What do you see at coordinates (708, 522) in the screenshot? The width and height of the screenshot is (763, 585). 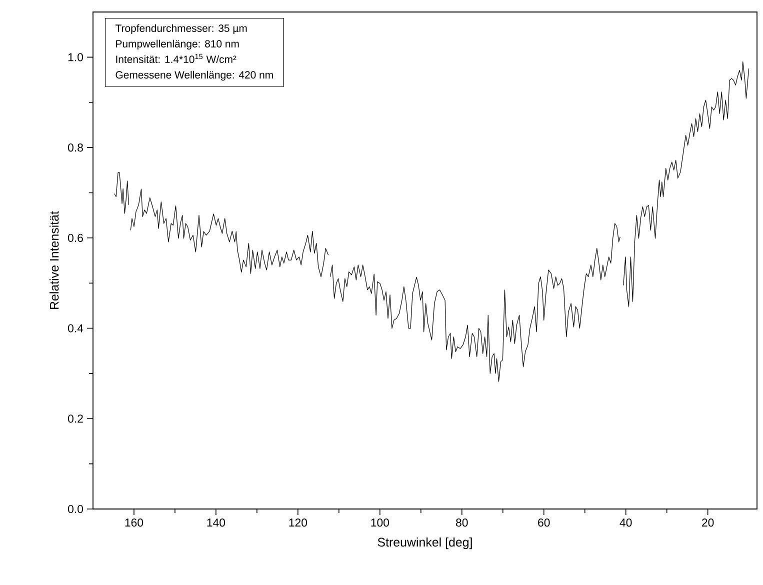 I see `x-tick-label: 20` at bounding box center [708, 522].